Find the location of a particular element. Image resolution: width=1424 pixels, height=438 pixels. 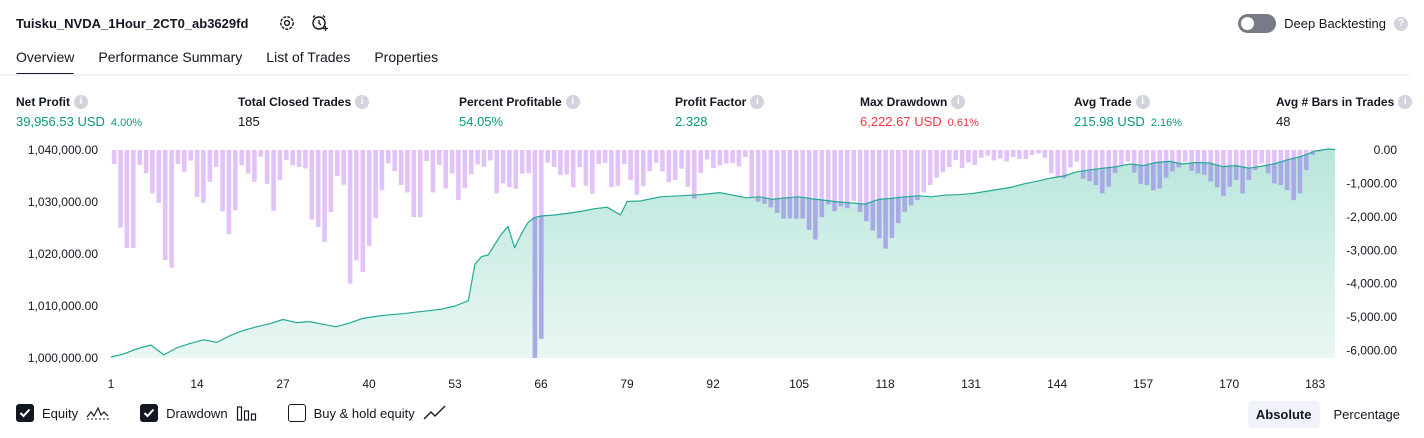

tab-properties: Properties is located at coordinates (406, 57).